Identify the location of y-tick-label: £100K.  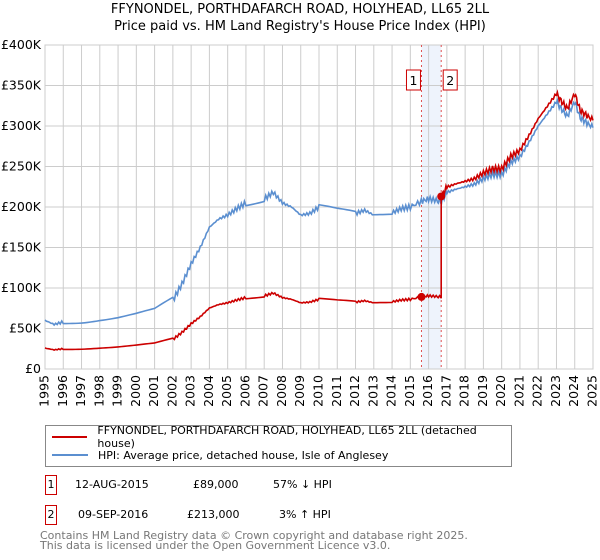
(21, 287).